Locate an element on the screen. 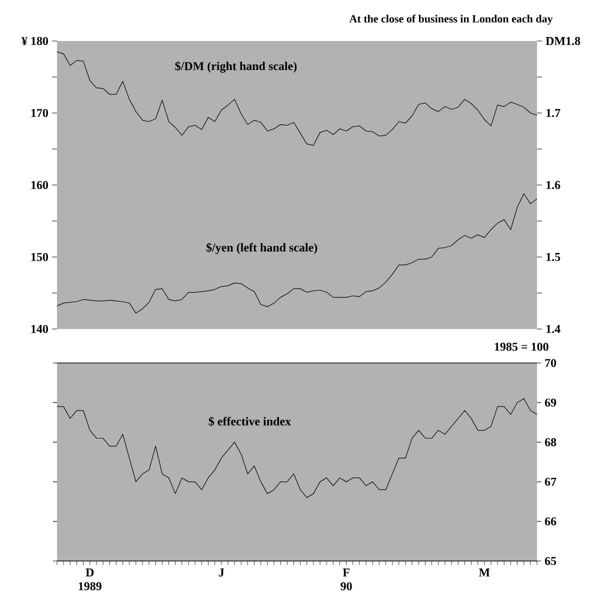  x-tick-label: F is located at coordinates (346, 572).